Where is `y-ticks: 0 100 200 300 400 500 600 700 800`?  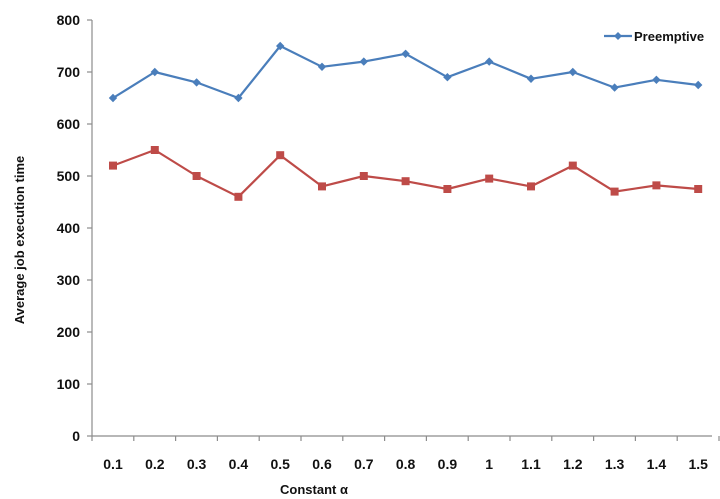 y-ticks: 0 100 200 300 400 500 600 700 800 is located at coordinates (74, 228).